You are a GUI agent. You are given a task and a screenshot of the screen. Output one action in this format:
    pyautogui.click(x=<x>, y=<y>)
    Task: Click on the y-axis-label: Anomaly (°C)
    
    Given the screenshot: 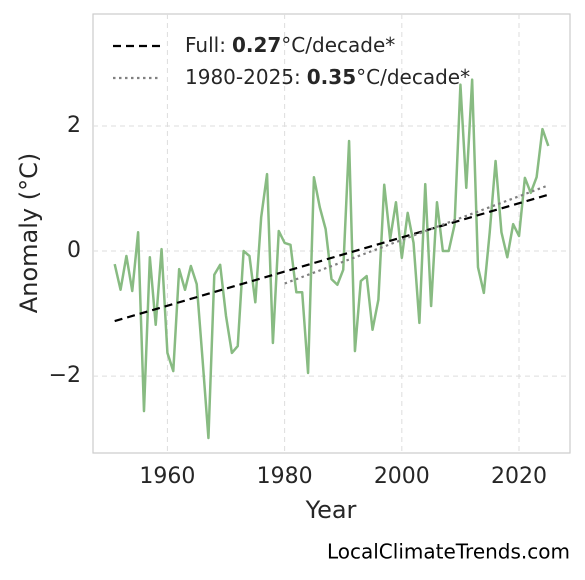 What is the action you would take?
    pyautogui.click(x=29, y=233)
    